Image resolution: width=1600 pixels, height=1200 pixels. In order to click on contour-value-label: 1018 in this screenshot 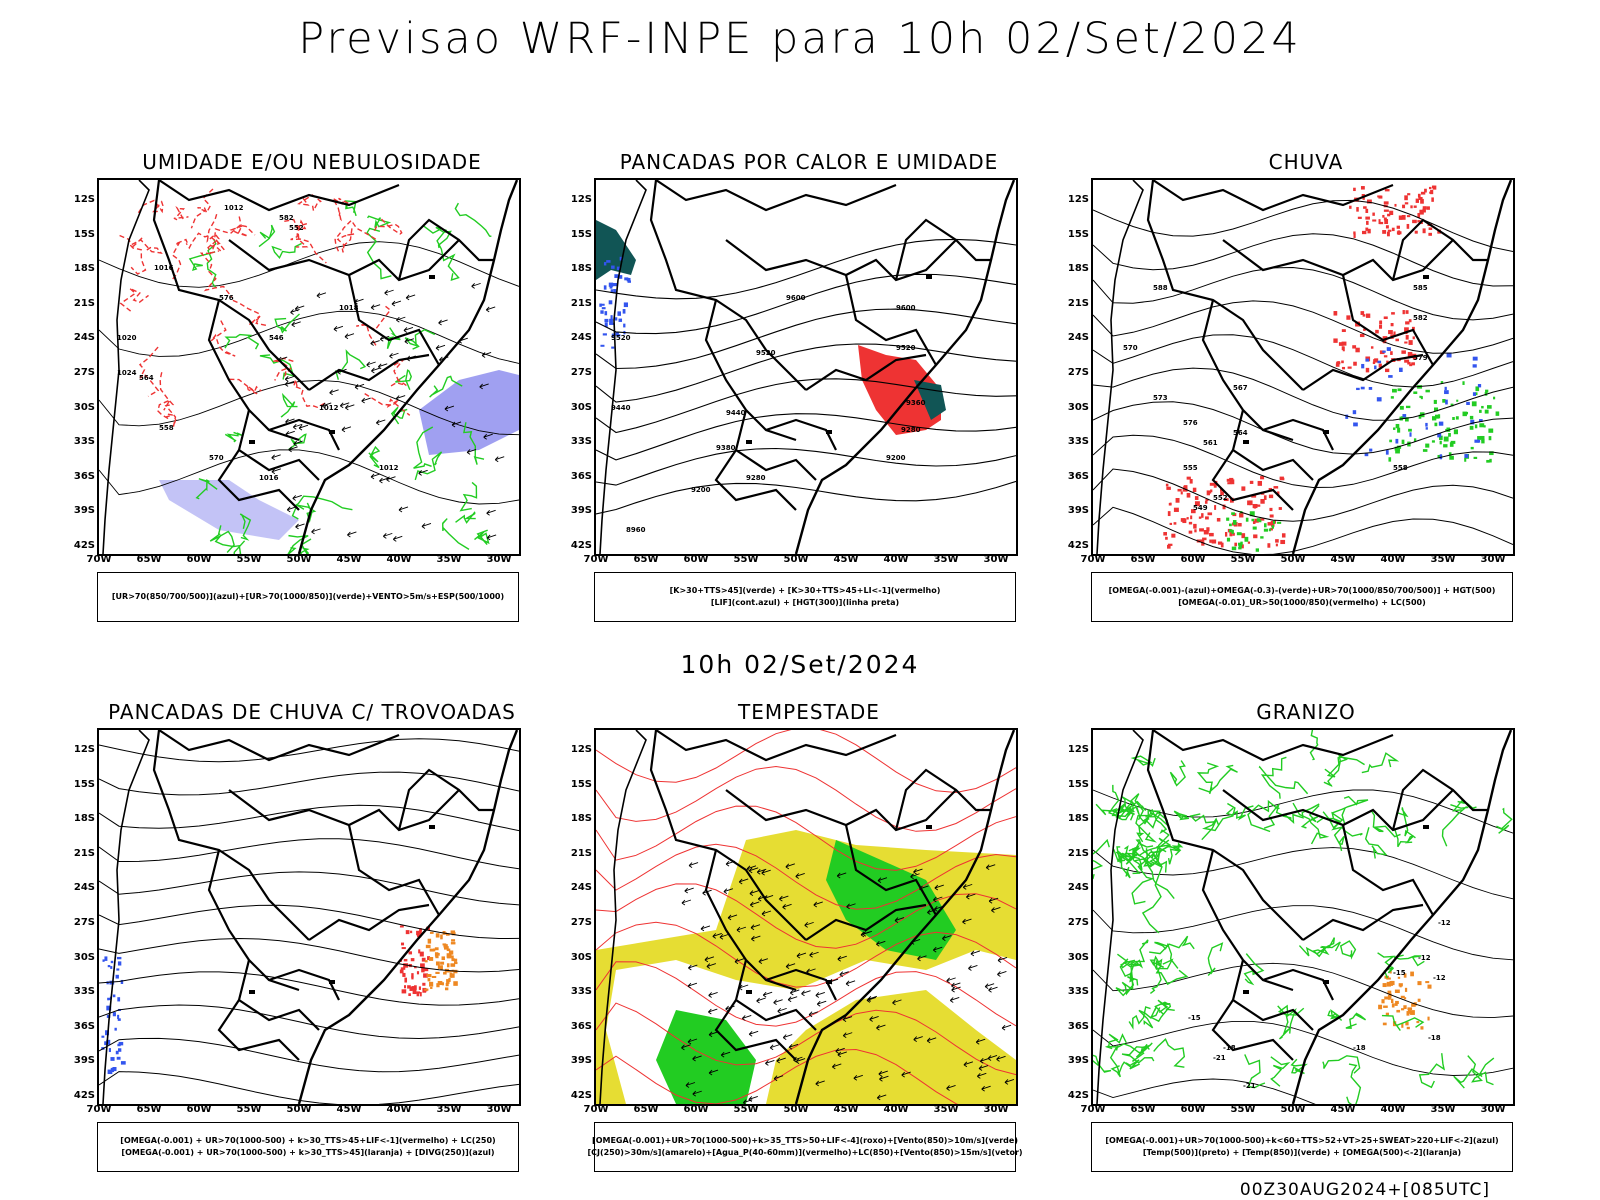, I will do `click(349, 308)`.